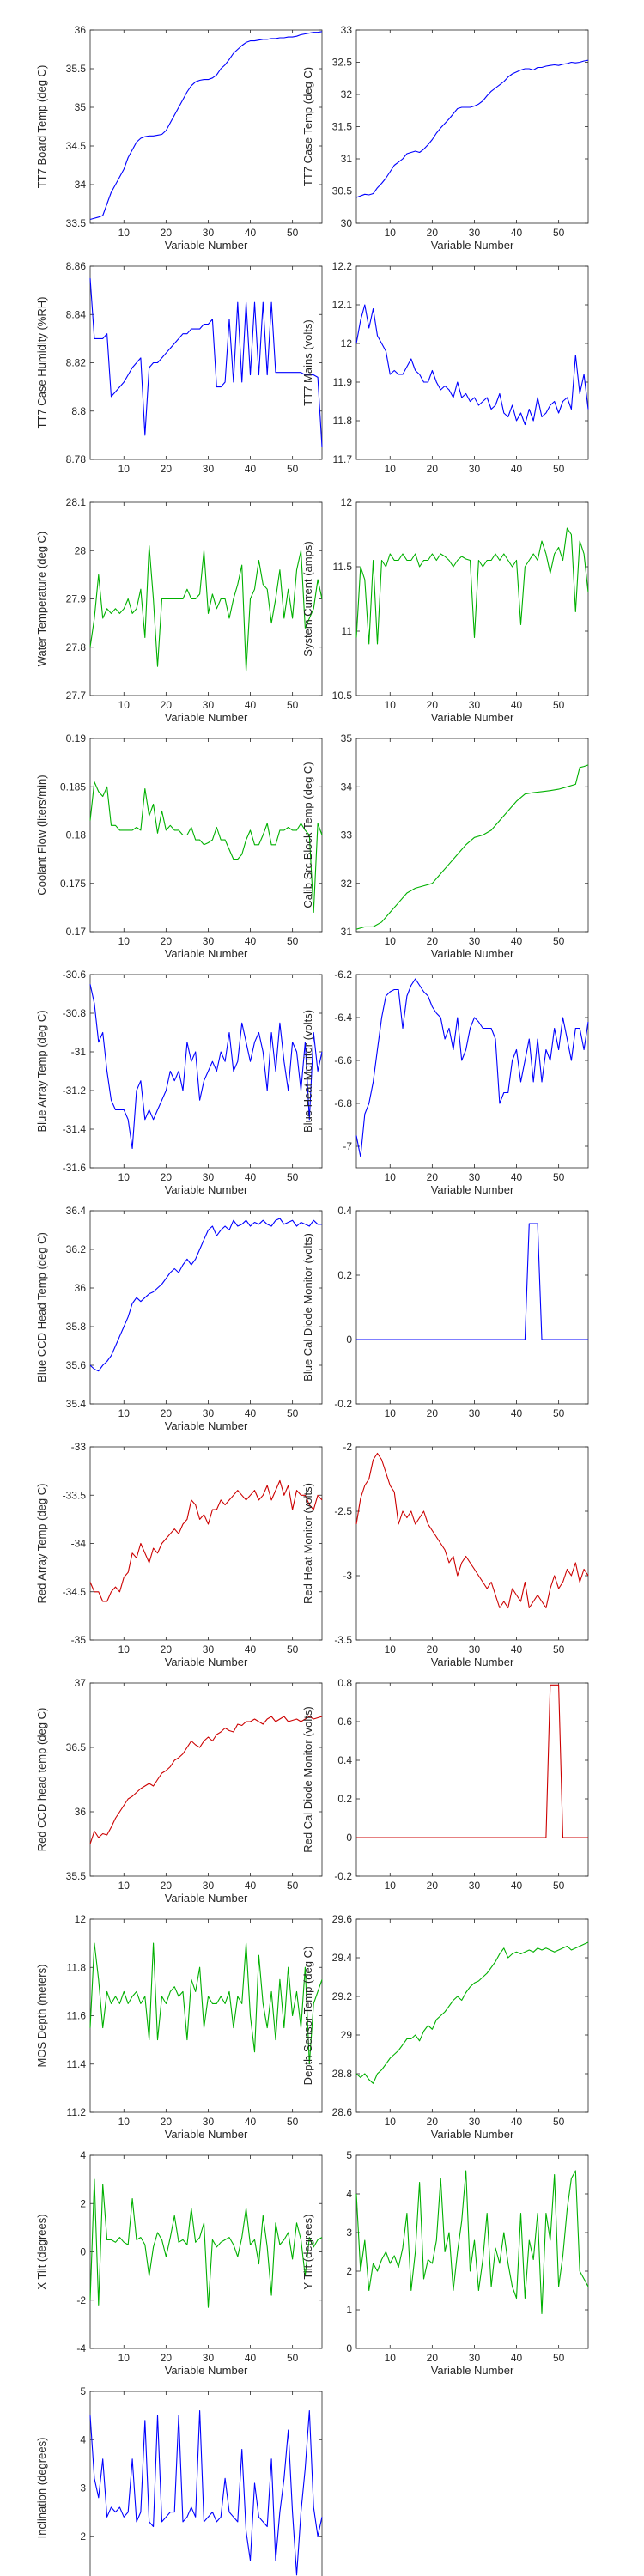 Image resolution: width=644 pixels, height=2576 pixels. Describe the element at coordinates (307, 1308) in the screenshot. I see `y-axis-label: Blue Cal Diode Monitor (volts)` at that location.